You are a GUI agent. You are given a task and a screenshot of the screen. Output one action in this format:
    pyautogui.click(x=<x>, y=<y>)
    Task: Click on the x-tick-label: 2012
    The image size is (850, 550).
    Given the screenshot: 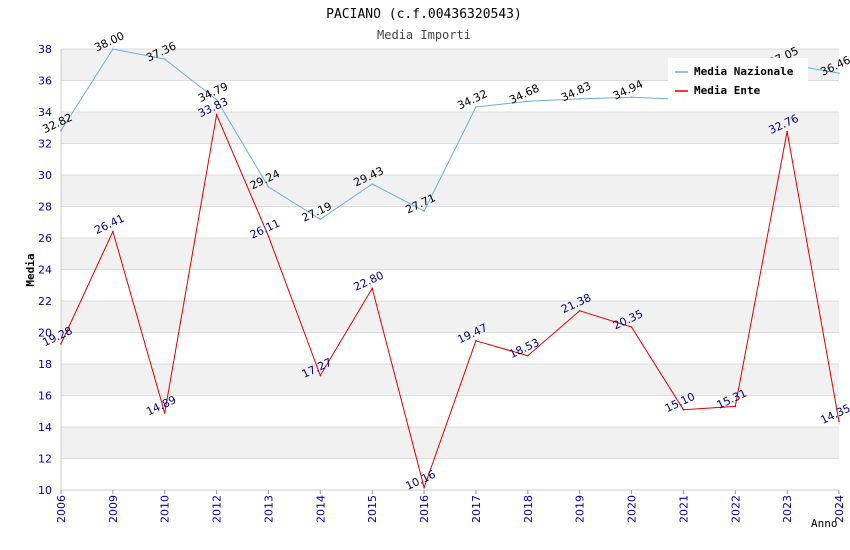 What is the action you would take?
    pyautogui.click(x=217, y=509)
    